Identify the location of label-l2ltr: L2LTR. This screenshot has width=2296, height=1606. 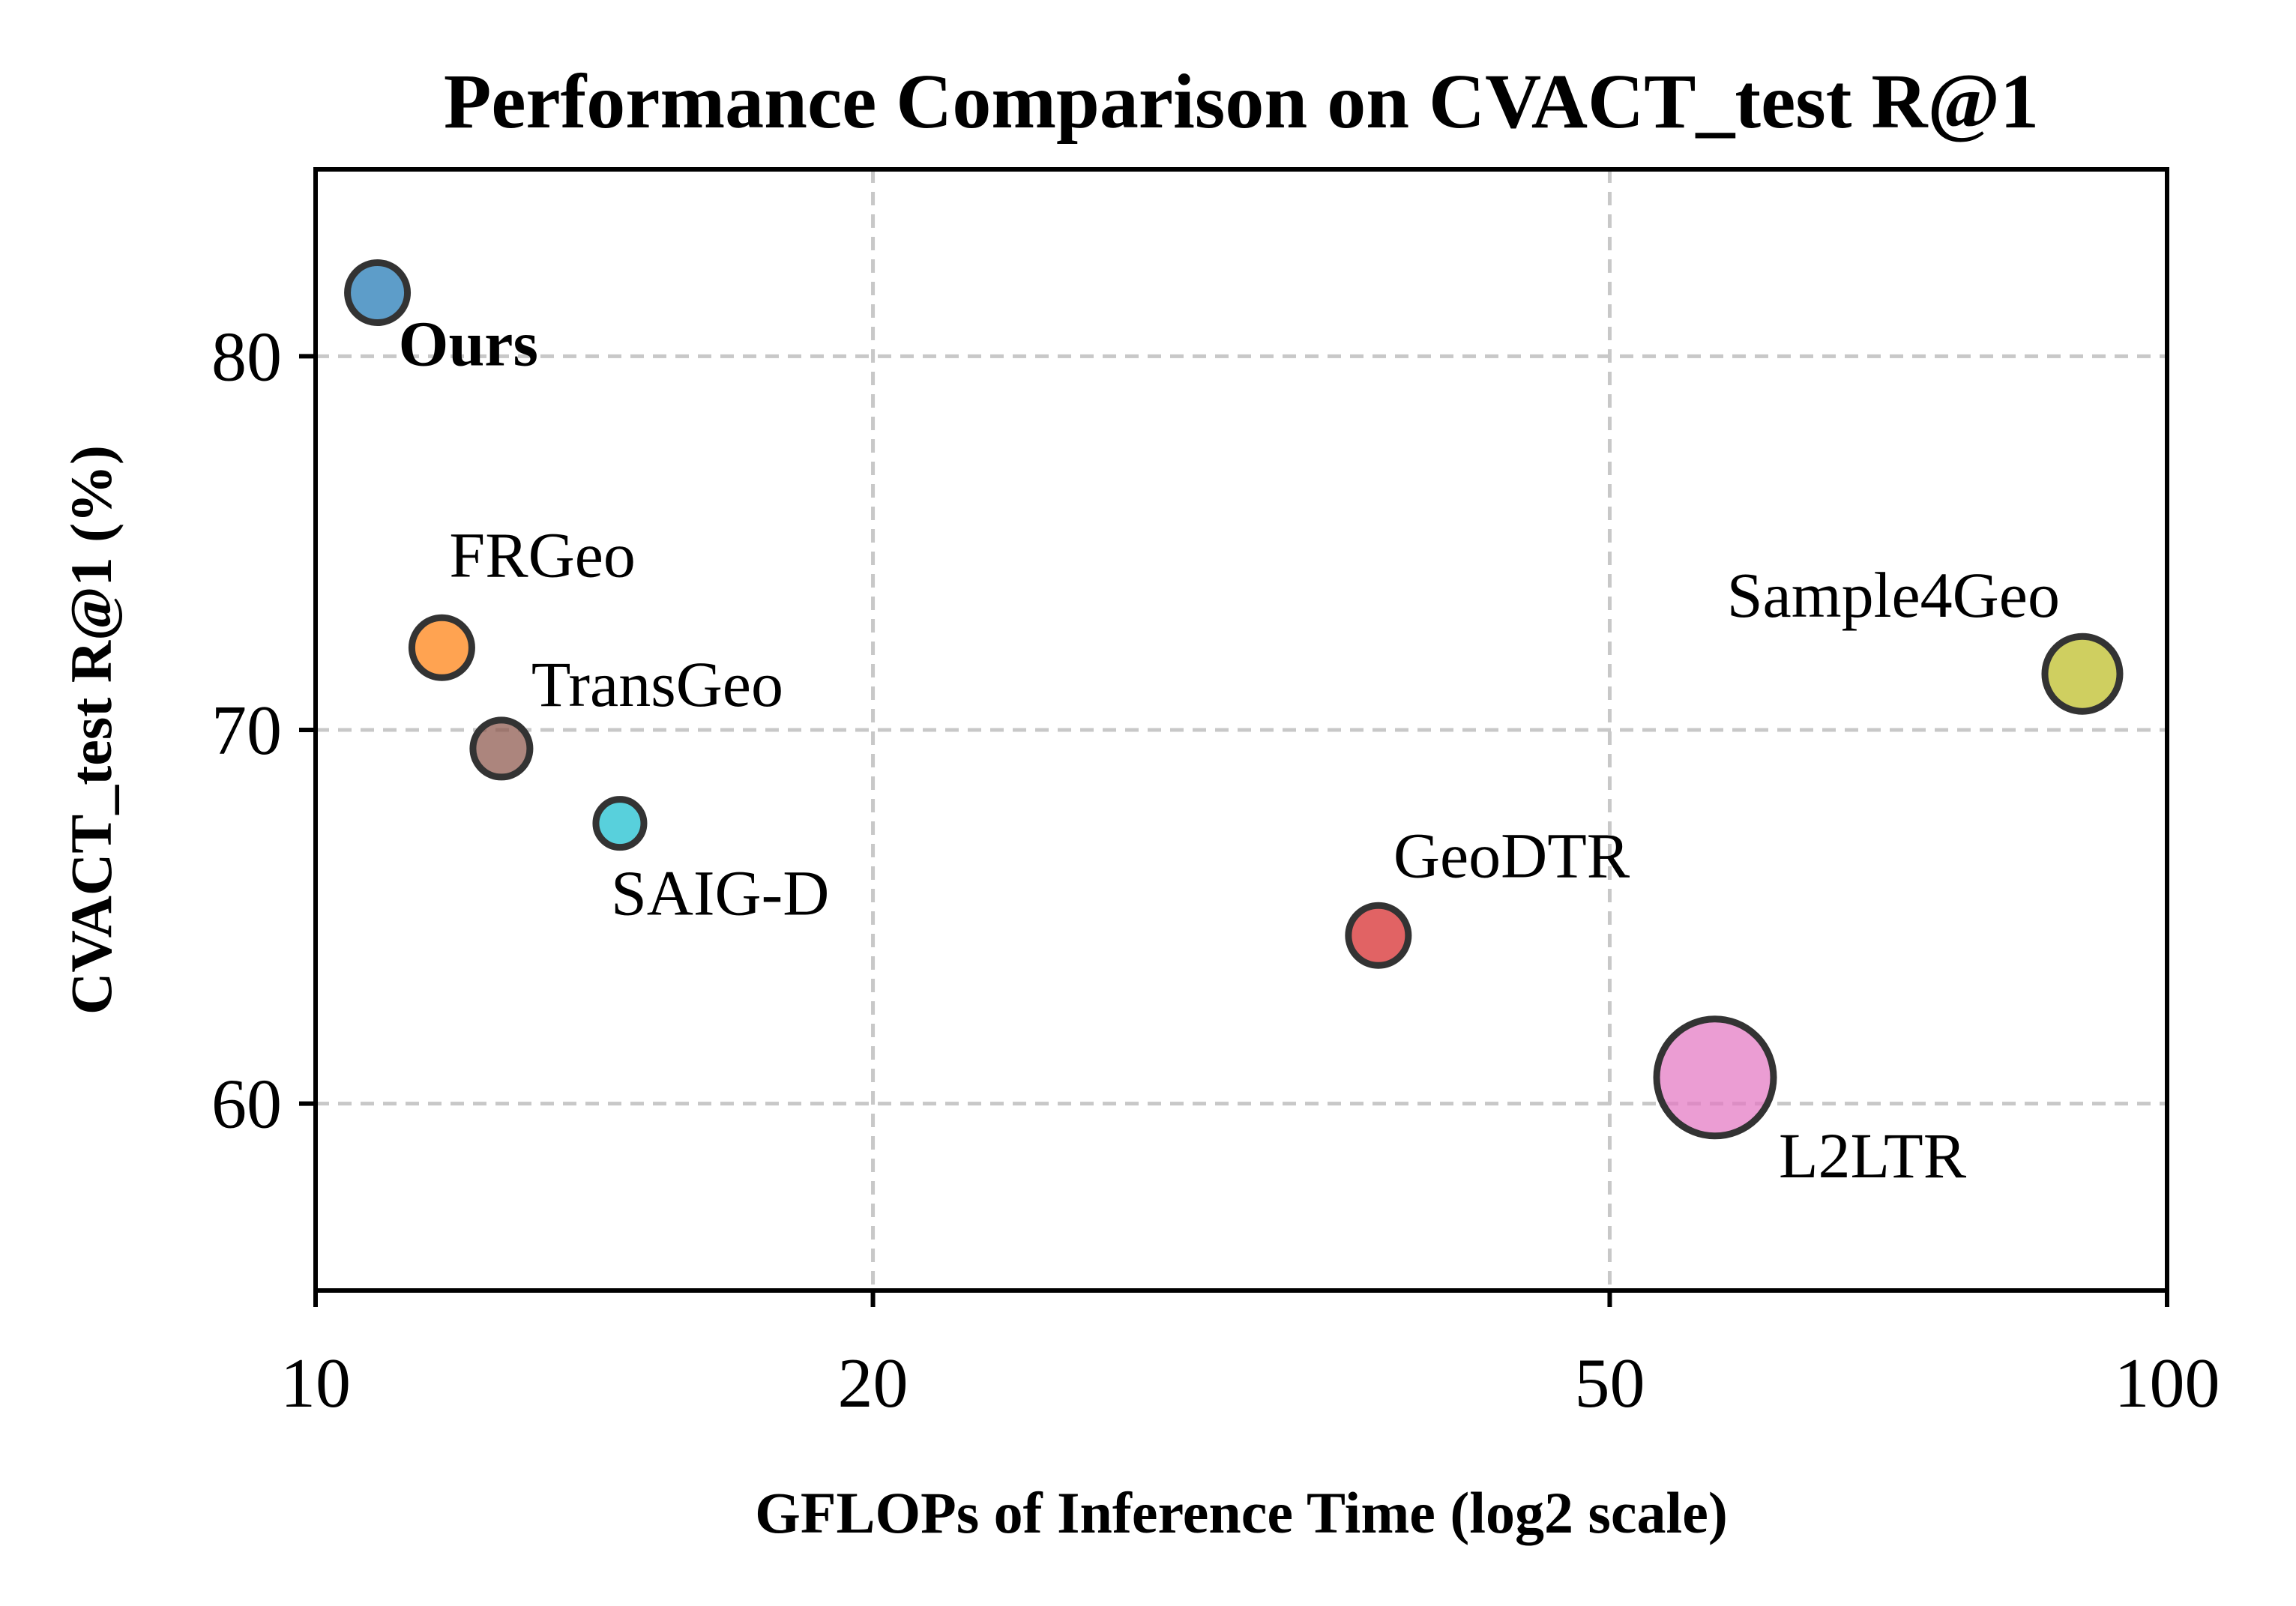
(1873, 1156).